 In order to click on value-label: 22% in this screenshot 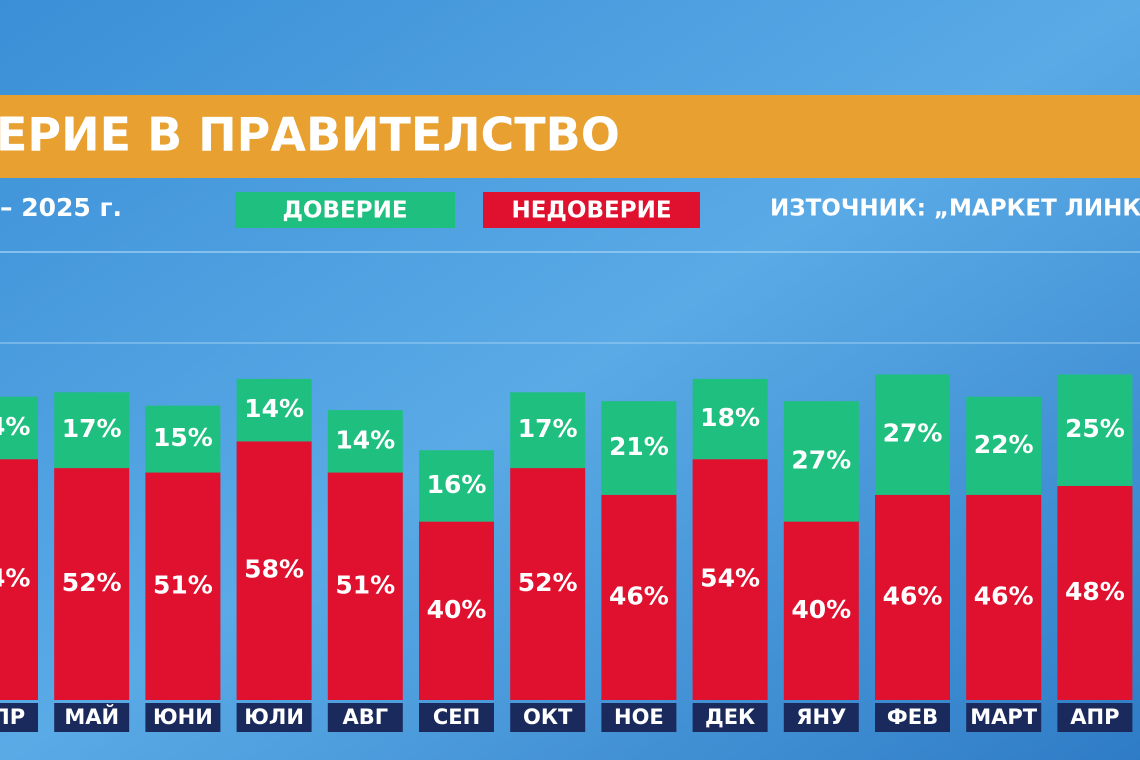, I will do `click(1004, 444)`.